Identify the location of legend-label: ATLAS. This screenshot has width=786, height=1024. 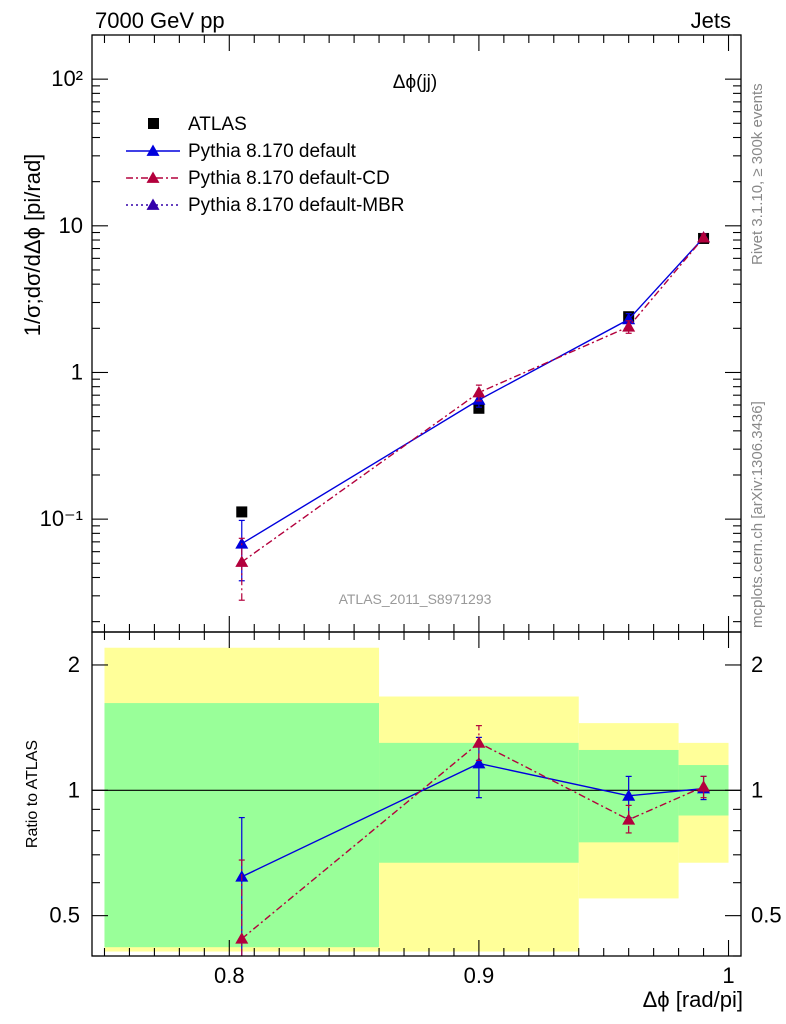
(217, 124).